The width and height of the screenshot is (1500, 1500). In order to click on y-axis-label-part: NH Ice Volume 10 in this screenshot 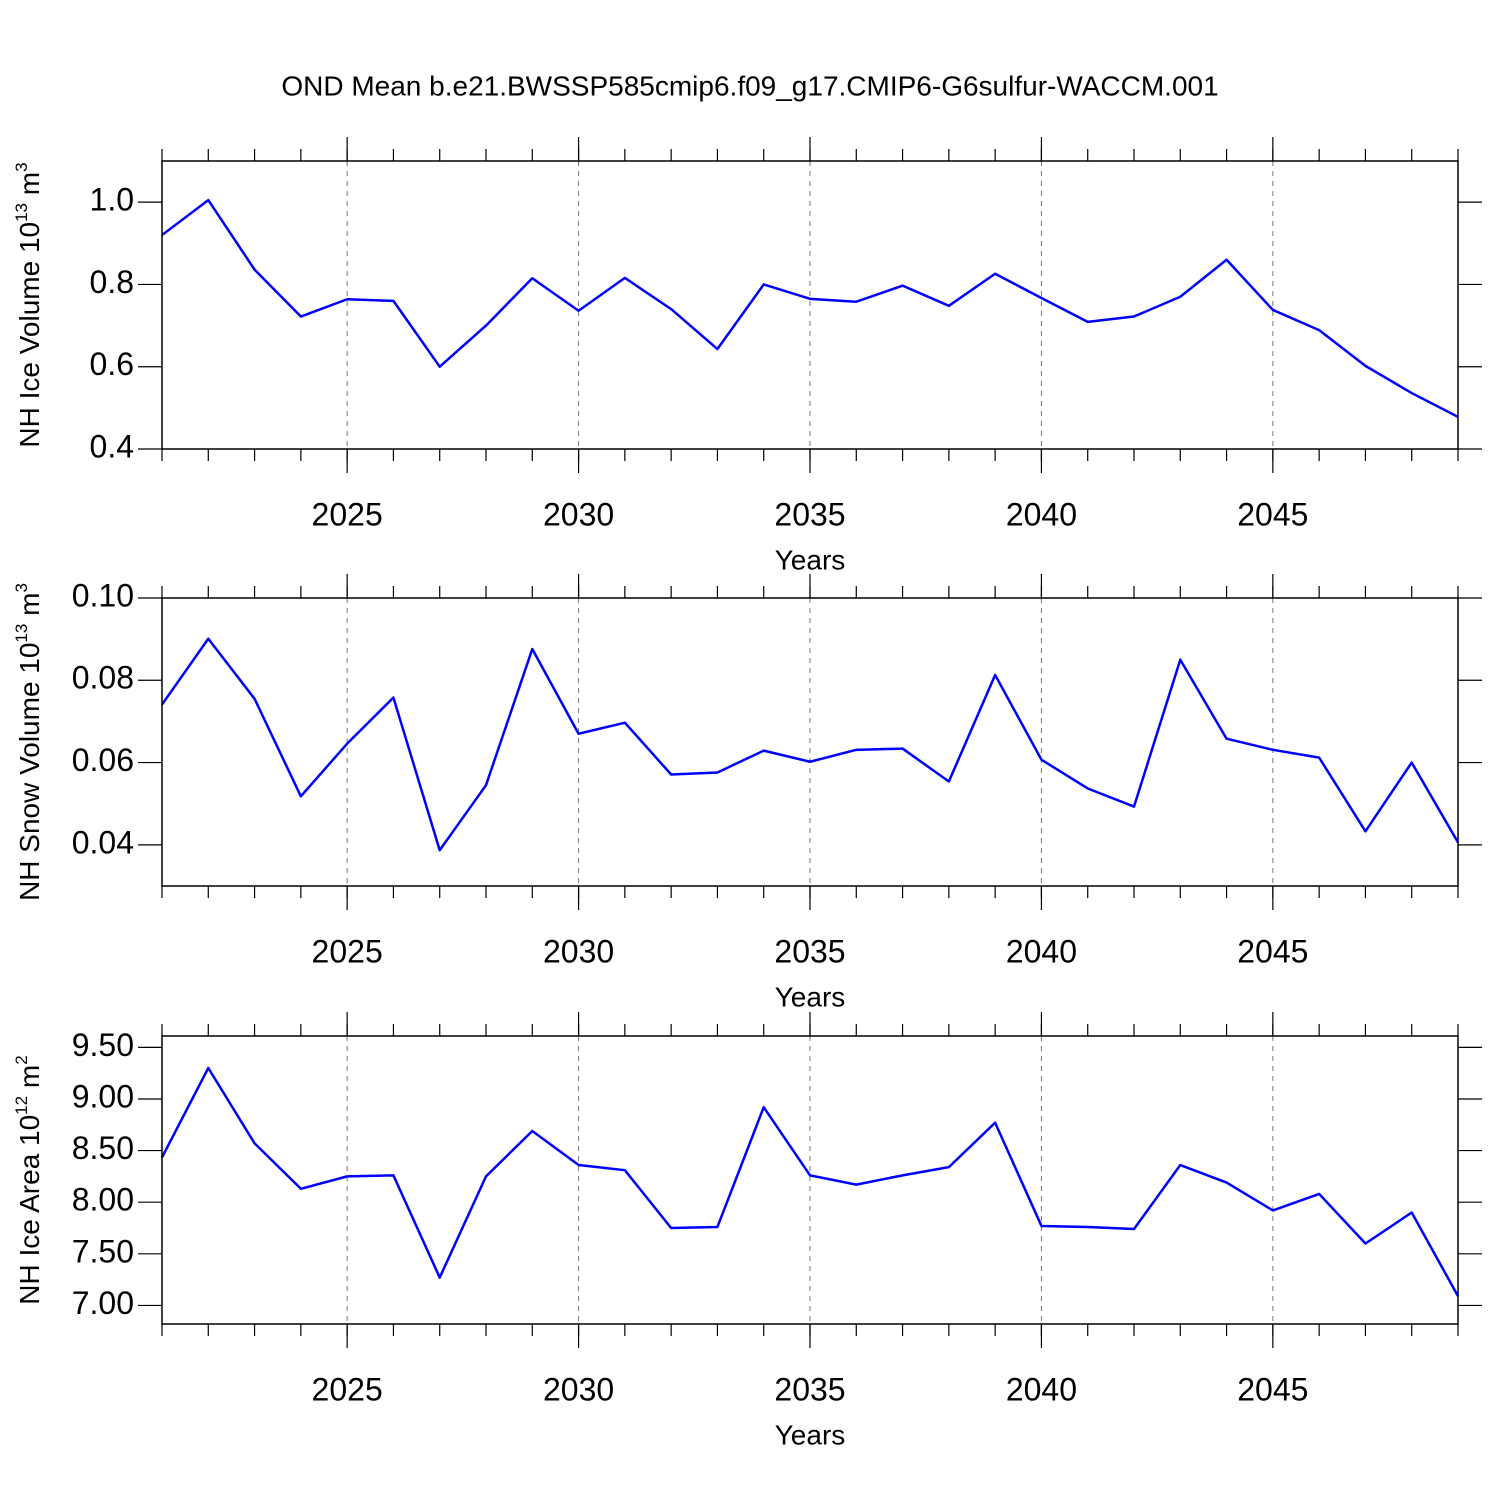, I will do `click(29, 335)`.